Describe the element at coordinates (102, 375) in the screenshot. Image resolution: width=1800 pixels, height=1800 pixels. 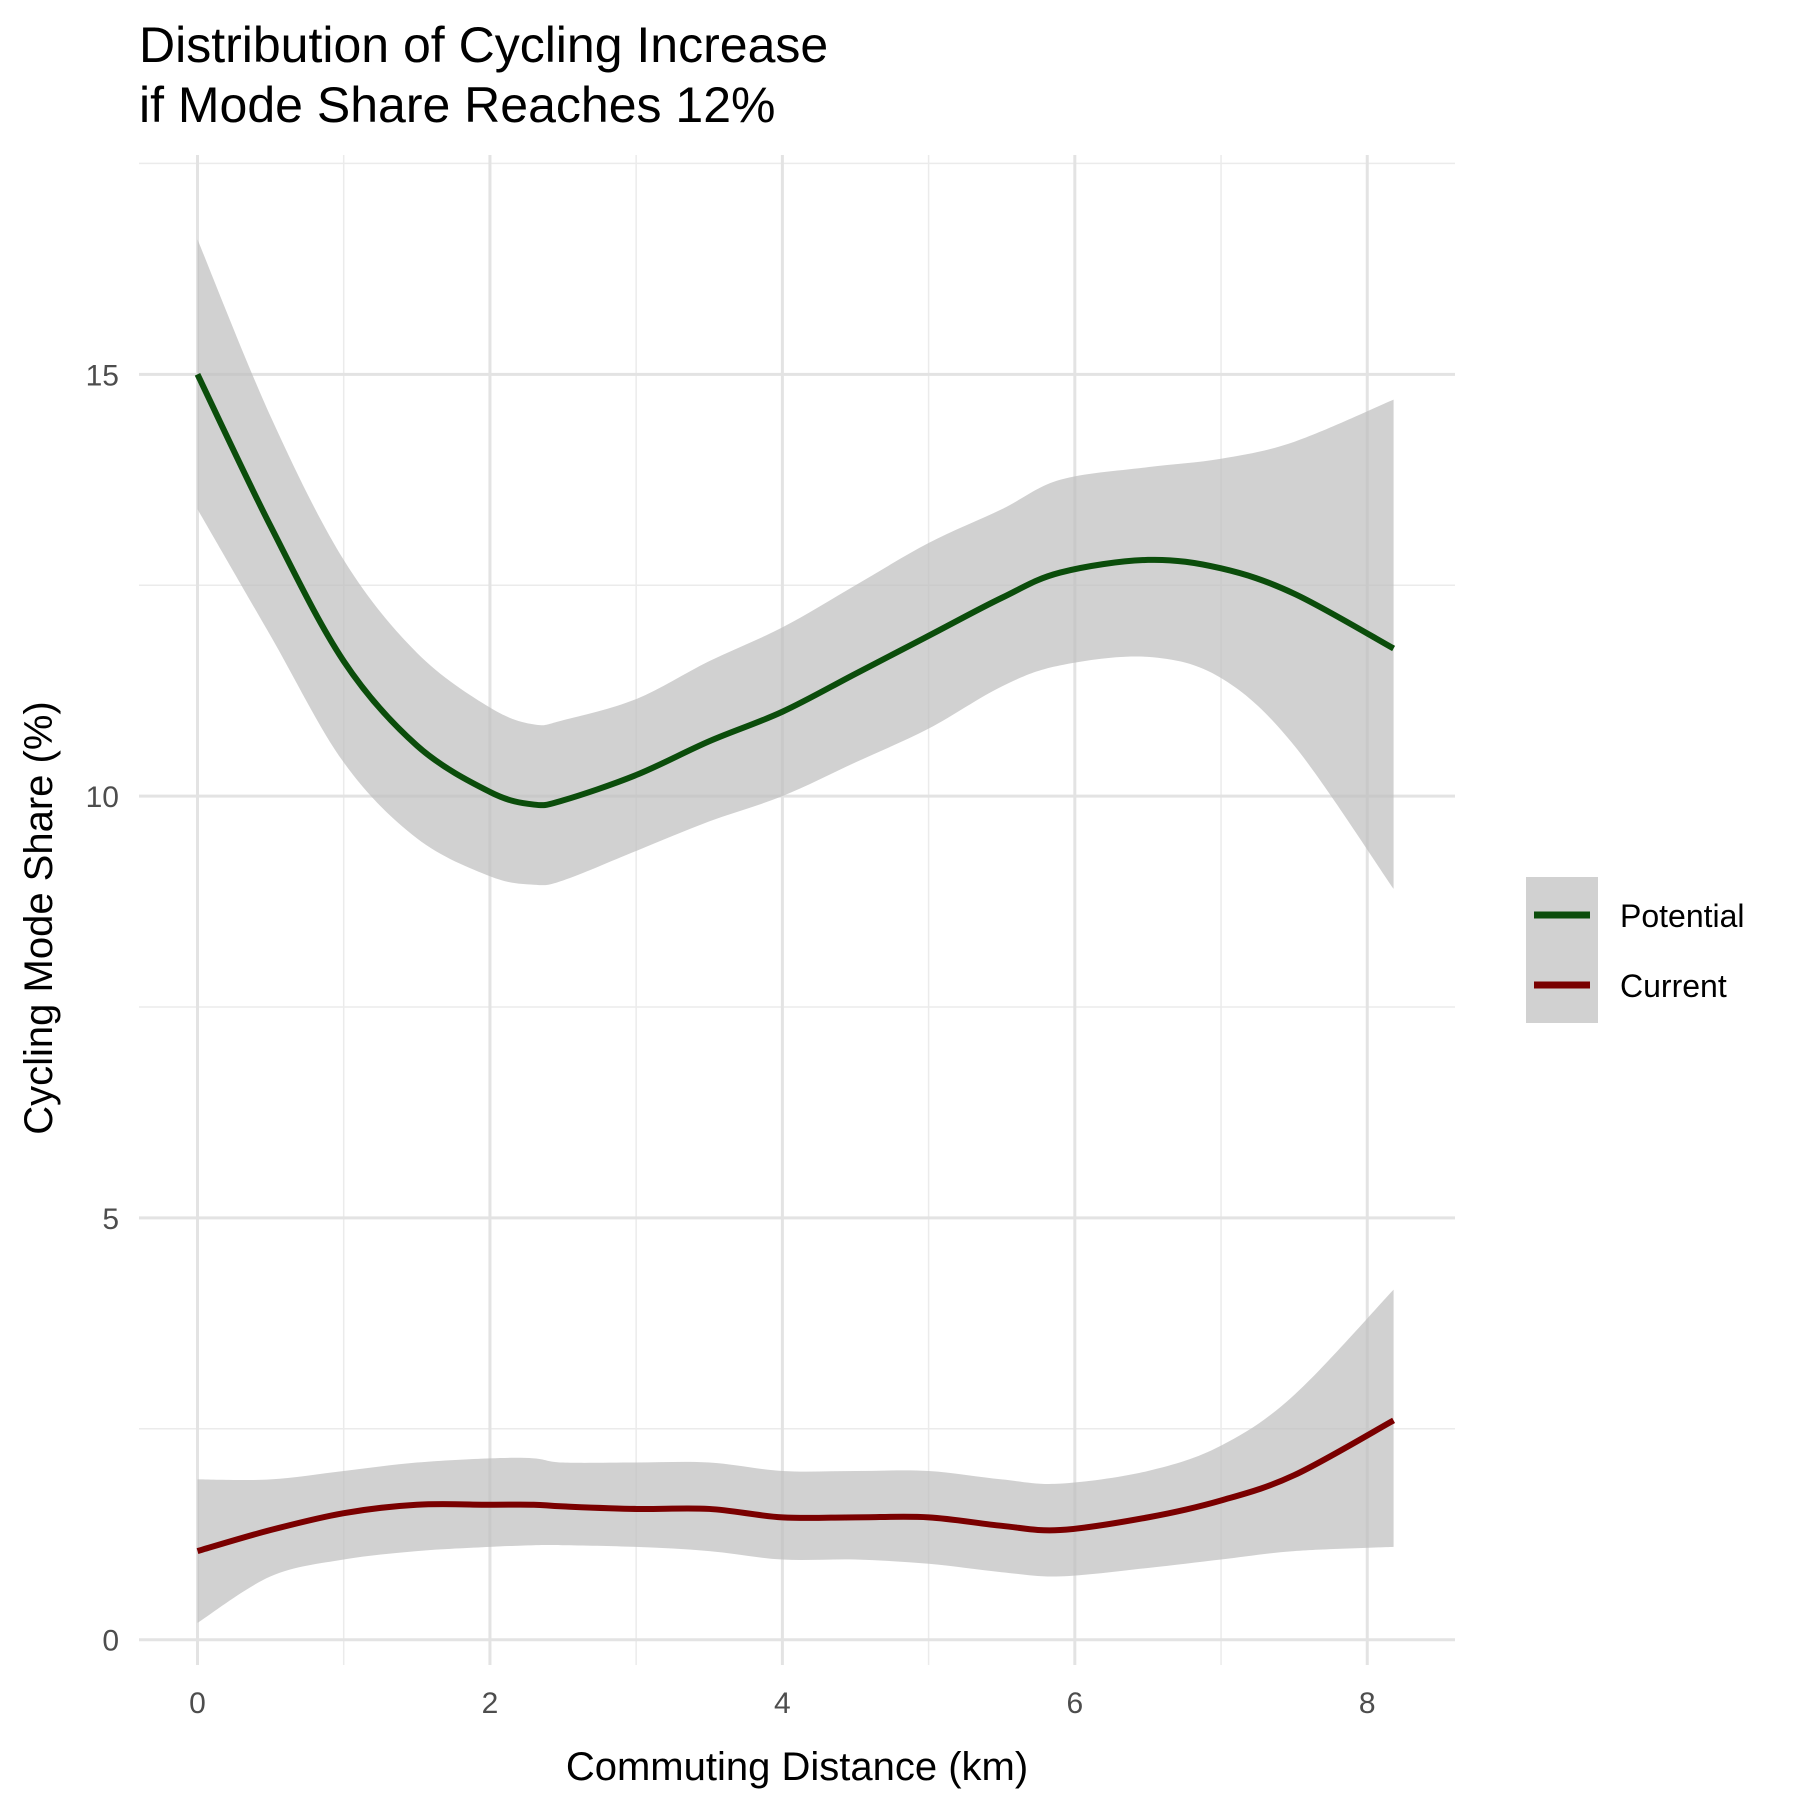
I see `y-tick-label: 15` at that location.